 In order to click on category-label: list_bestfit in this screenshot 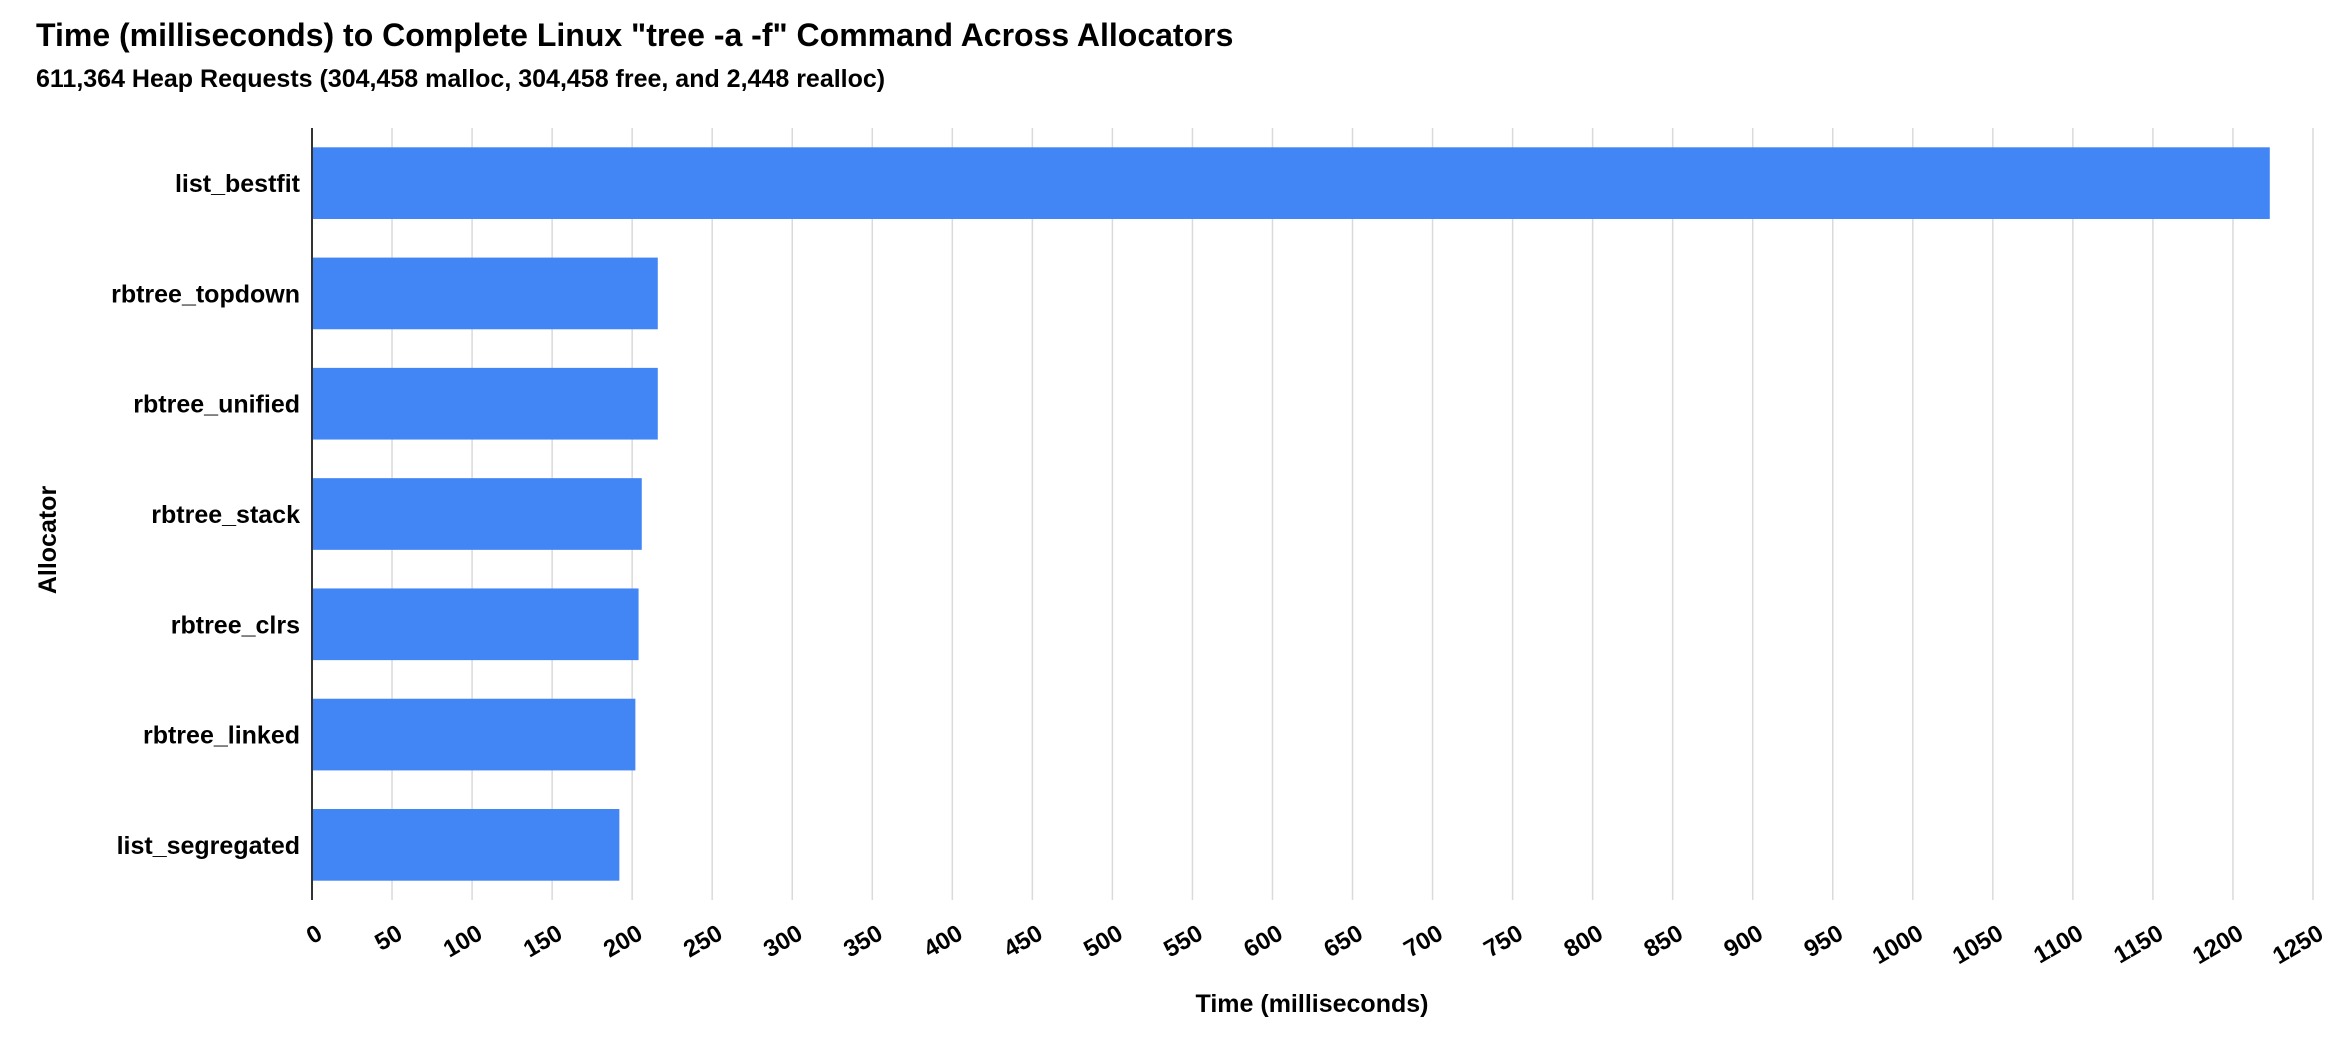, I will do `click(238, 184)`.